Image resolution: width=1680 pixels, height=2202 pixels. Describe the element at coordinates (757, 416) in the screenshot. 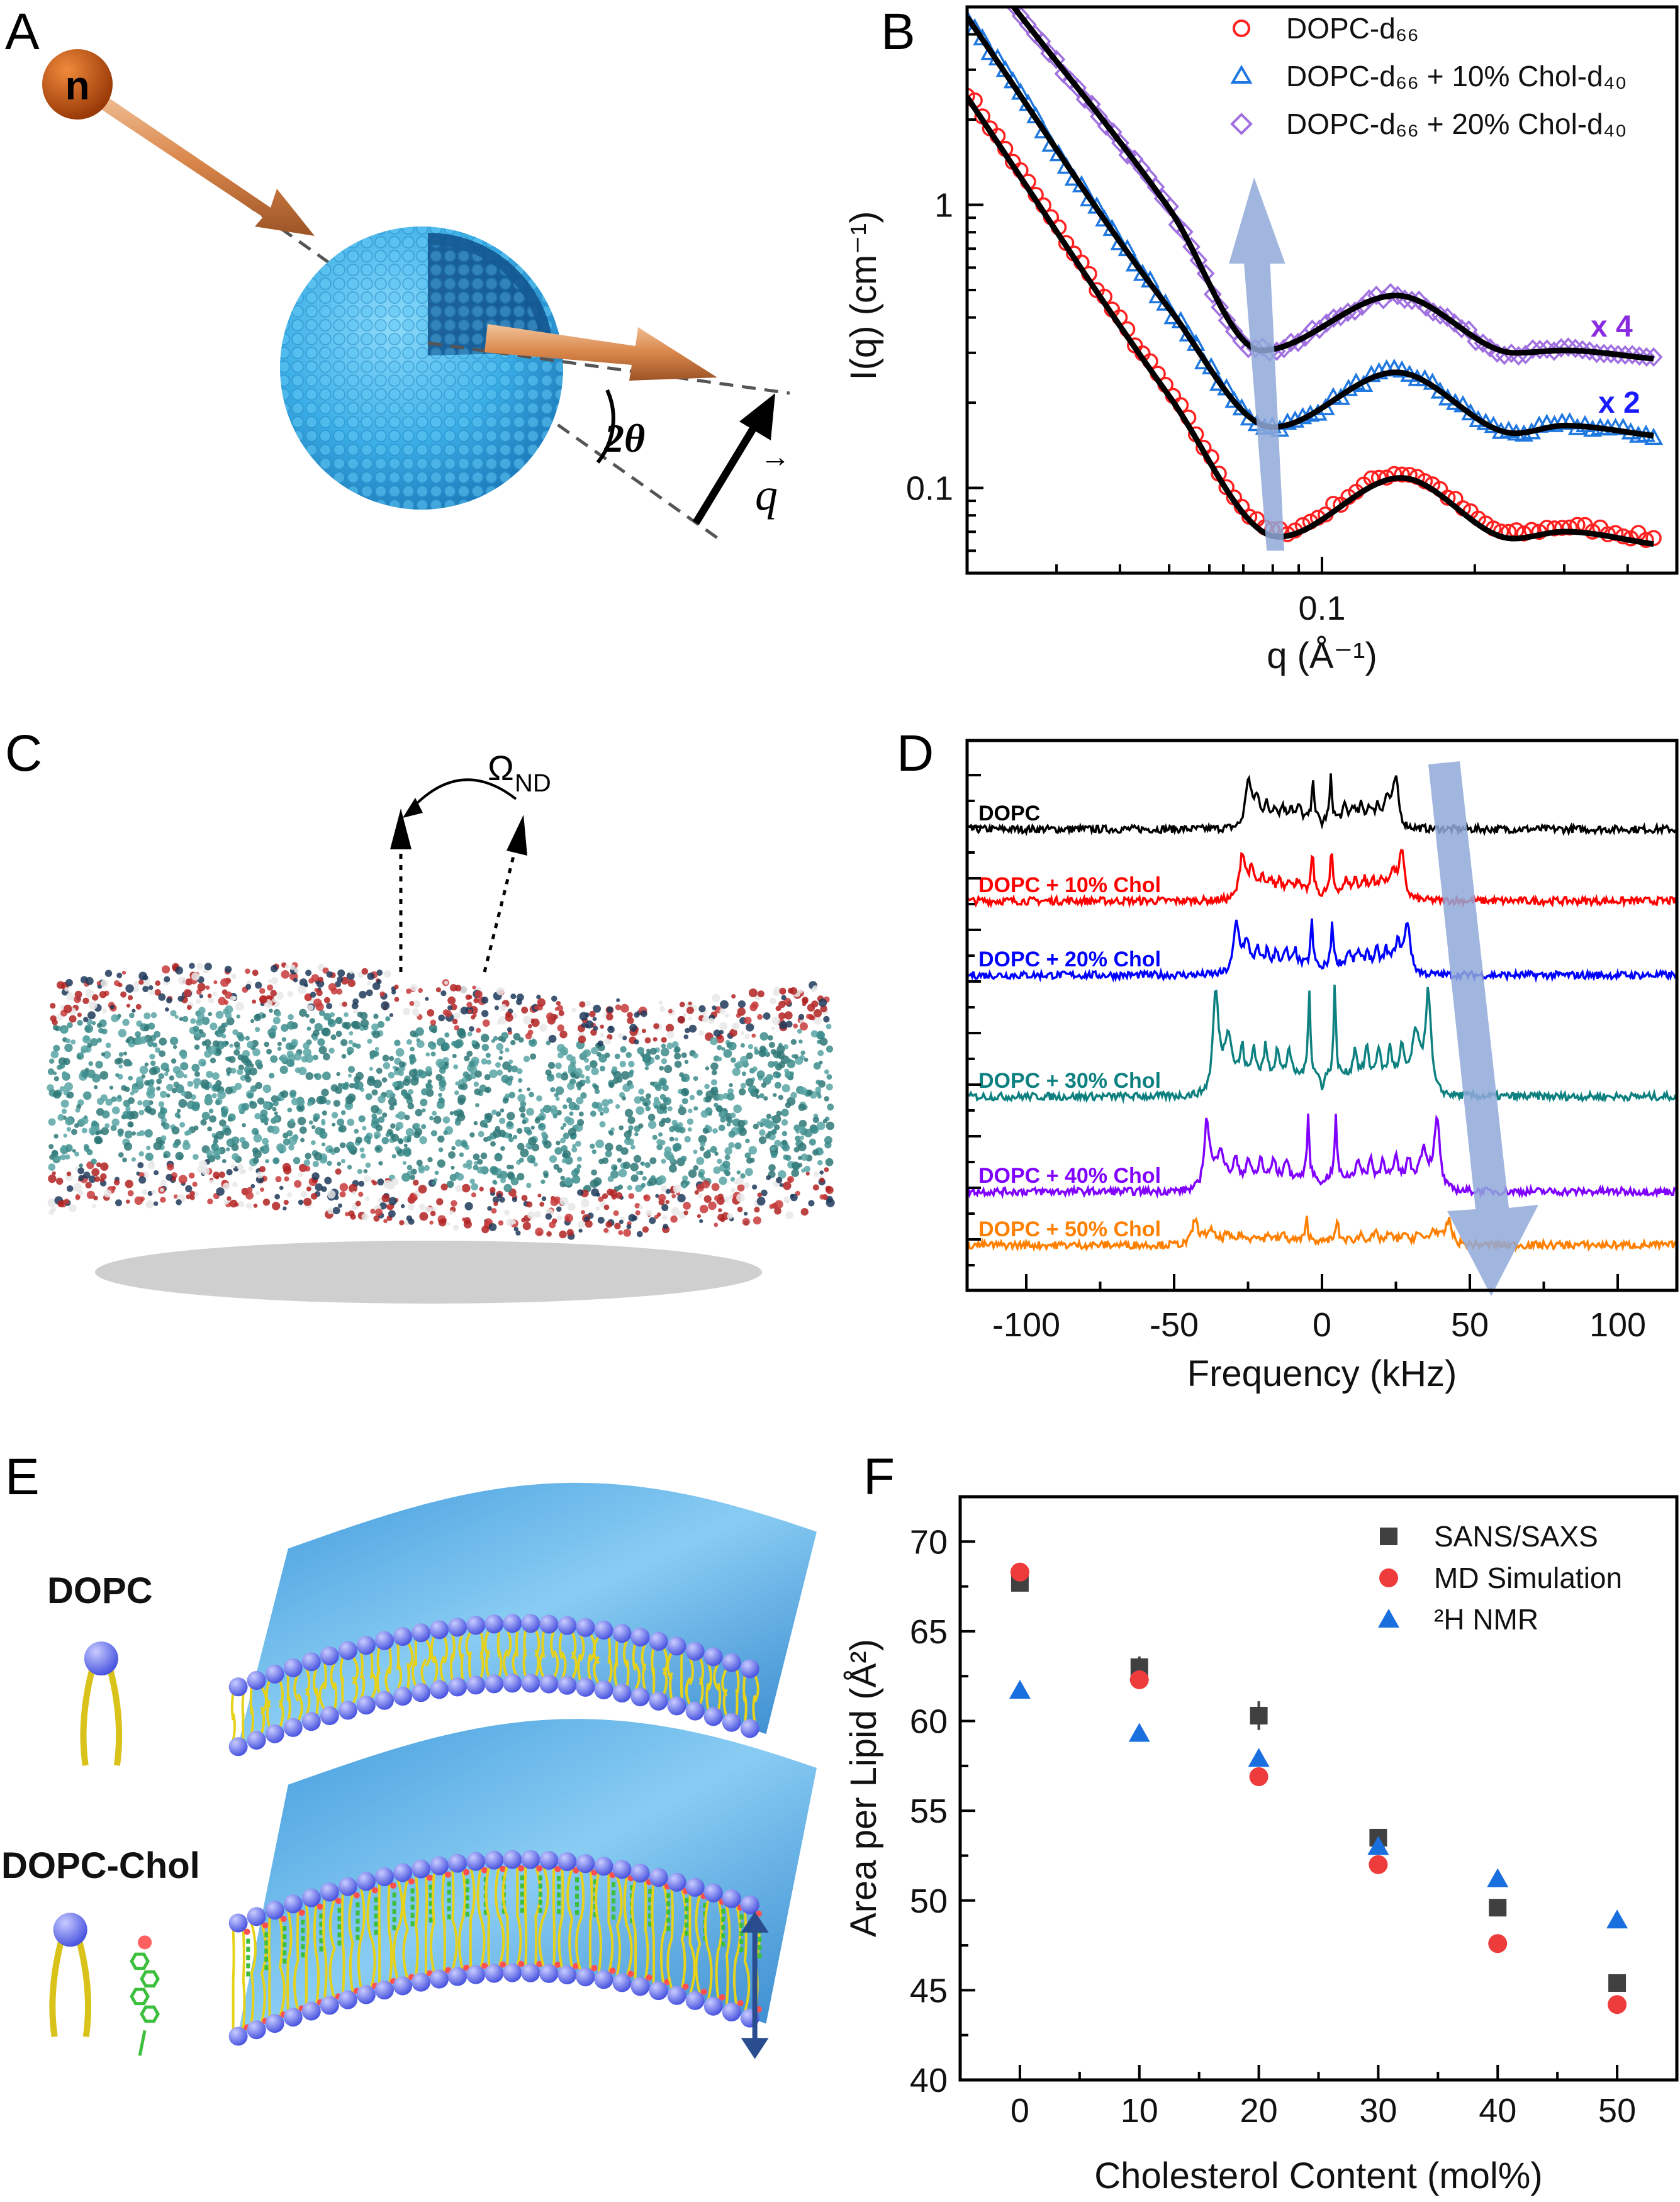

I see `q-vector-arrowhead` at that location.